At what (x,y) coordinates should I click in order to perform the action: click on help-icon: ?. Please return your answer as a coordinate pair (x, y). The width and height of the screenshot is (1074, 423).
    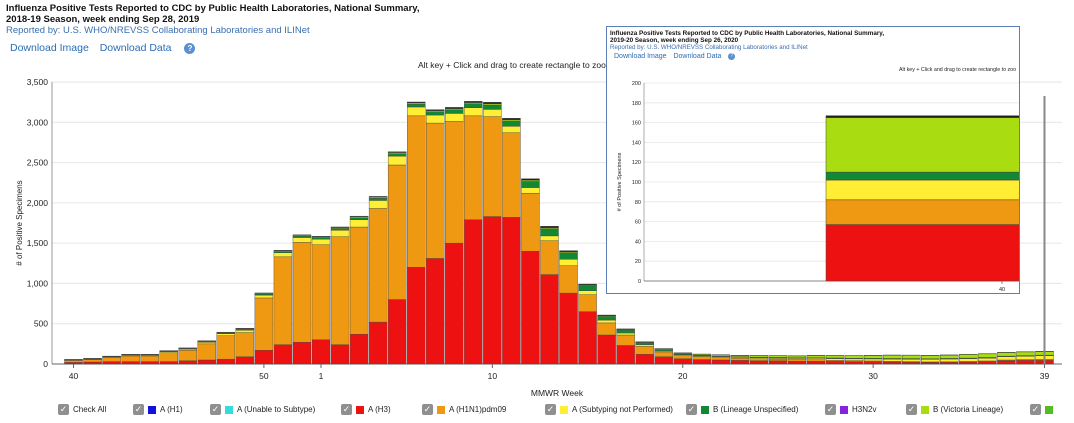
    Looking at the image, I should click on (190, 48).